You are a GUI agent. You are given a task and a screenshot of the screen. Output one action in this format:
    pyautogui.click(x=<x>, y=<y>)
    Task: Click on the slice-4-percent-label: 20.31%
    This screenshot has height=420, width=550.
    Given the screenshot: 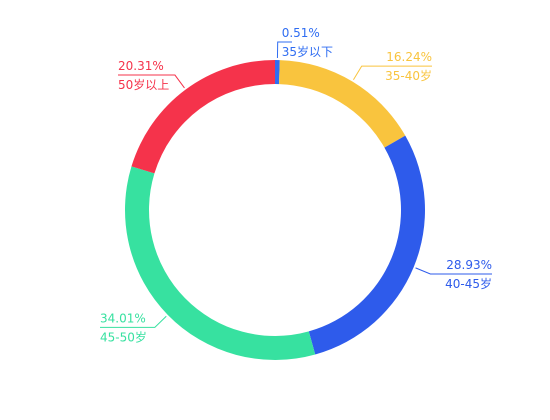 What is the action you would take?
    pyautogui.click(x=141, y=66)
    